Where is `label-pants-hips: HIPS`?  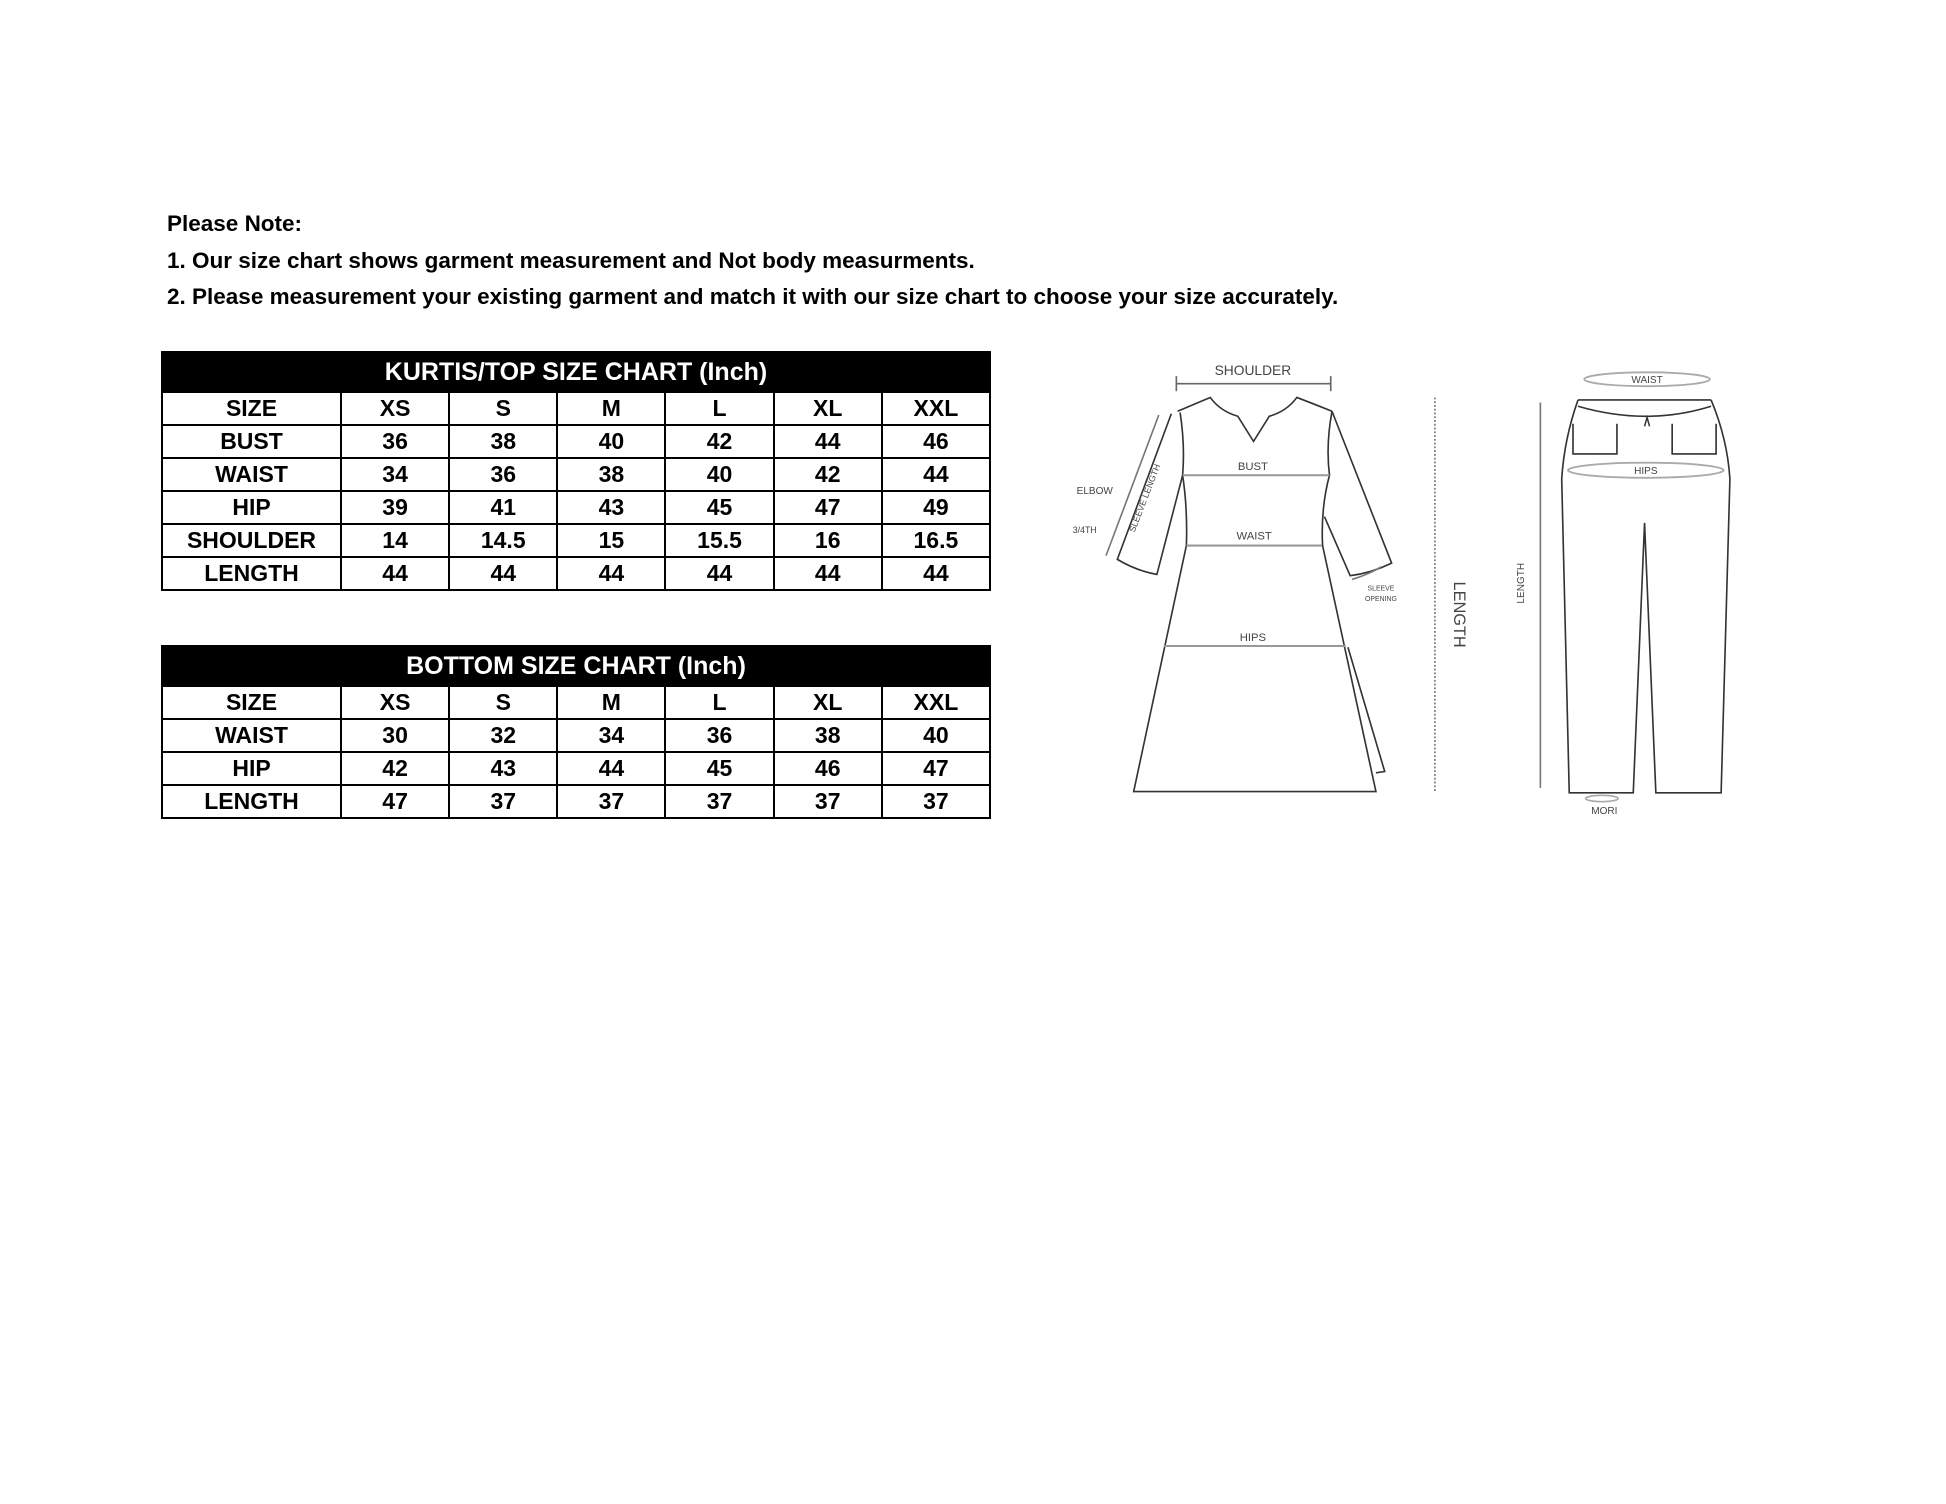
label-pants-hips: HIPS is located at coordinates (1646, 471).